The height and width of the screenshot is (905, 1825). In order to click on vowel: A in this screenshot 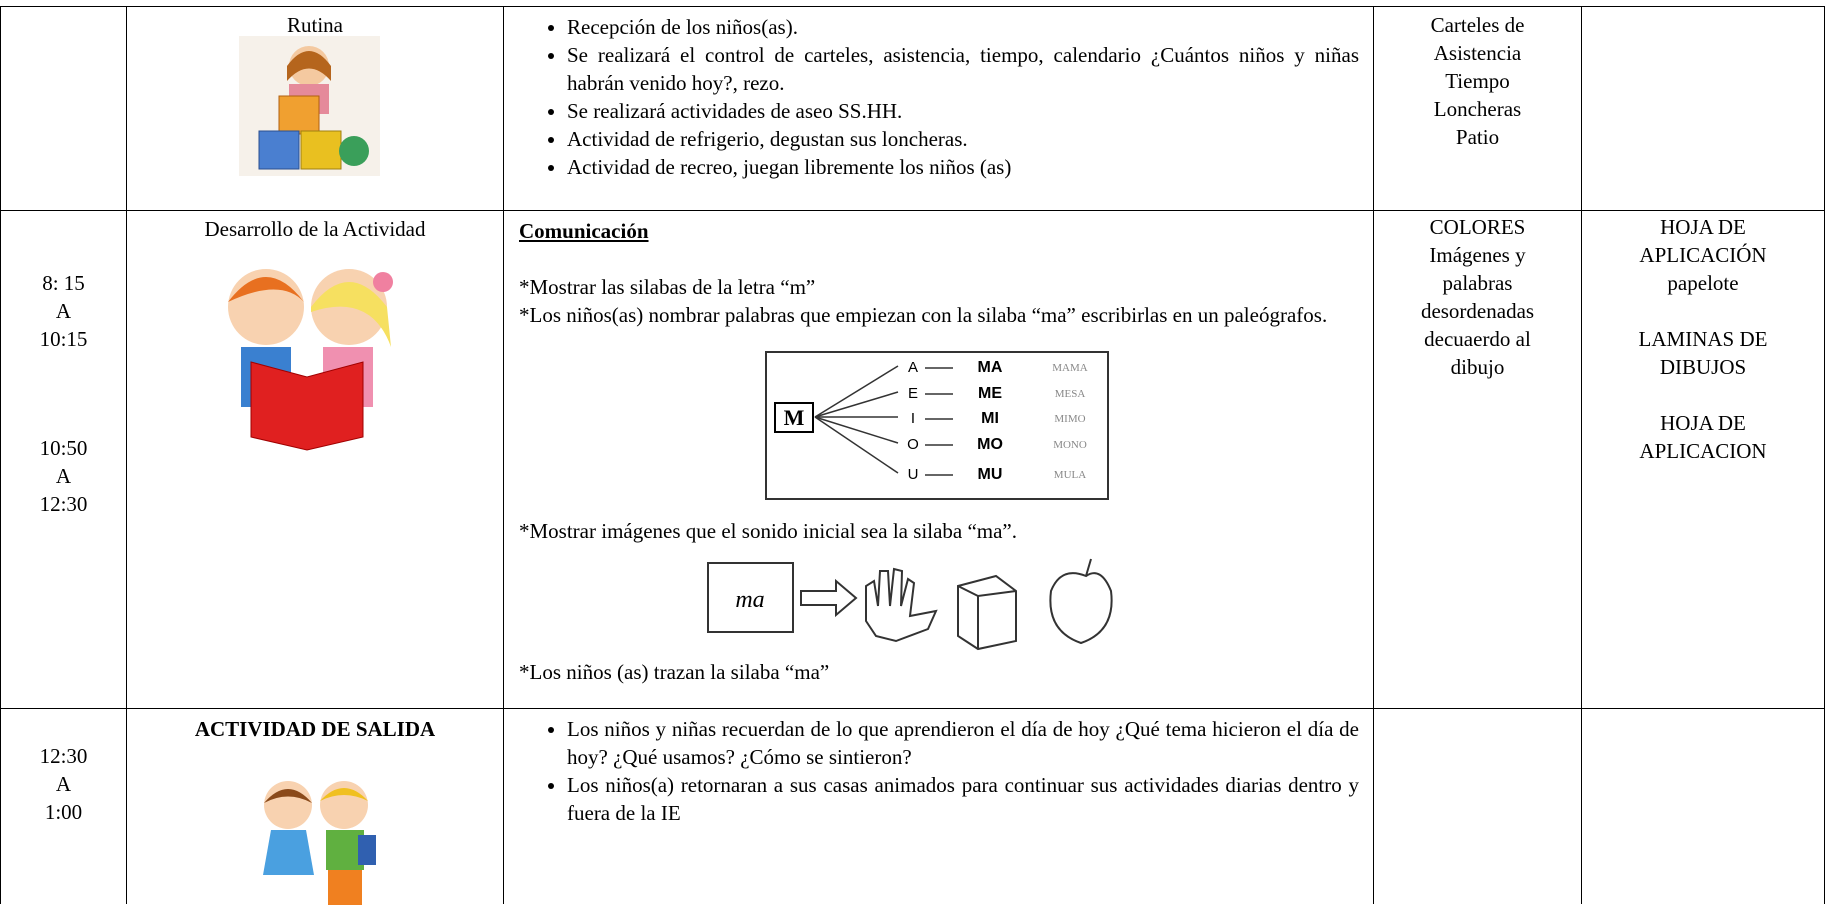, I will do `click(913, 367)`.